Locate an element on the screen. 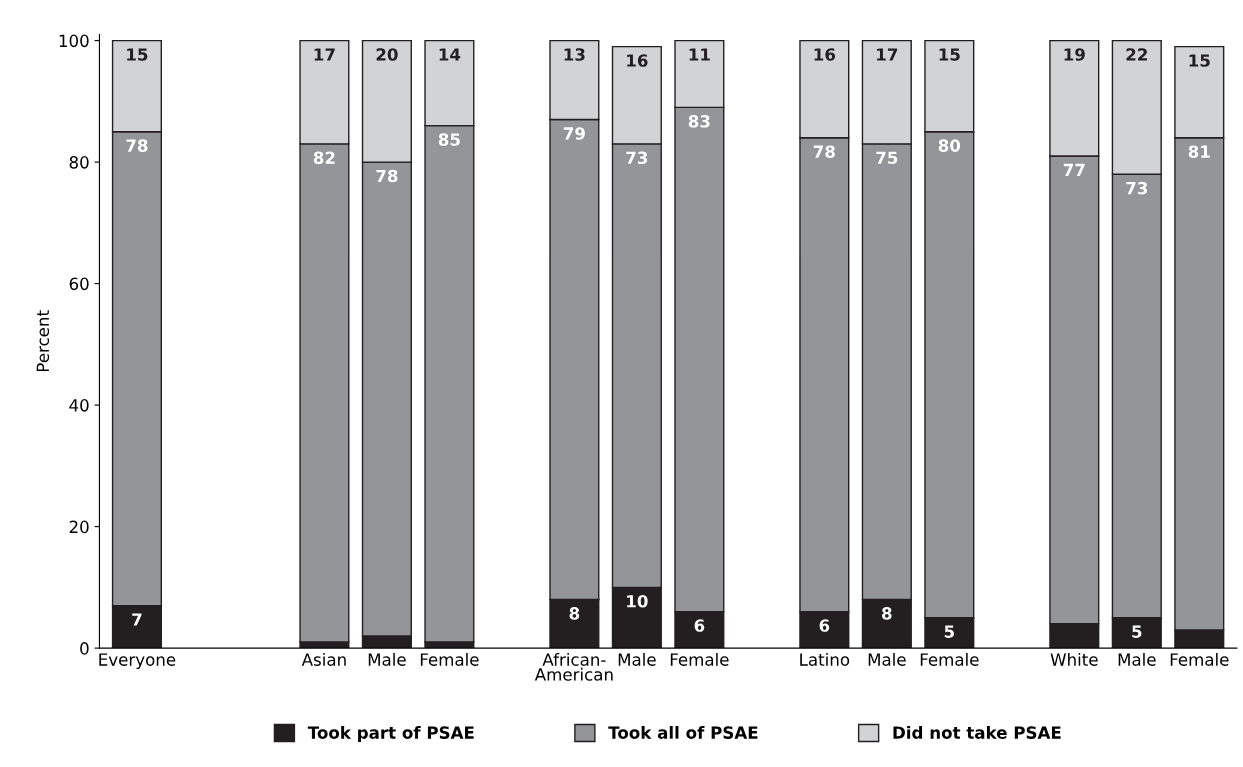 This screenshot has height=767, width=1243. data-label: 14 is located at coordinates (450, 54).